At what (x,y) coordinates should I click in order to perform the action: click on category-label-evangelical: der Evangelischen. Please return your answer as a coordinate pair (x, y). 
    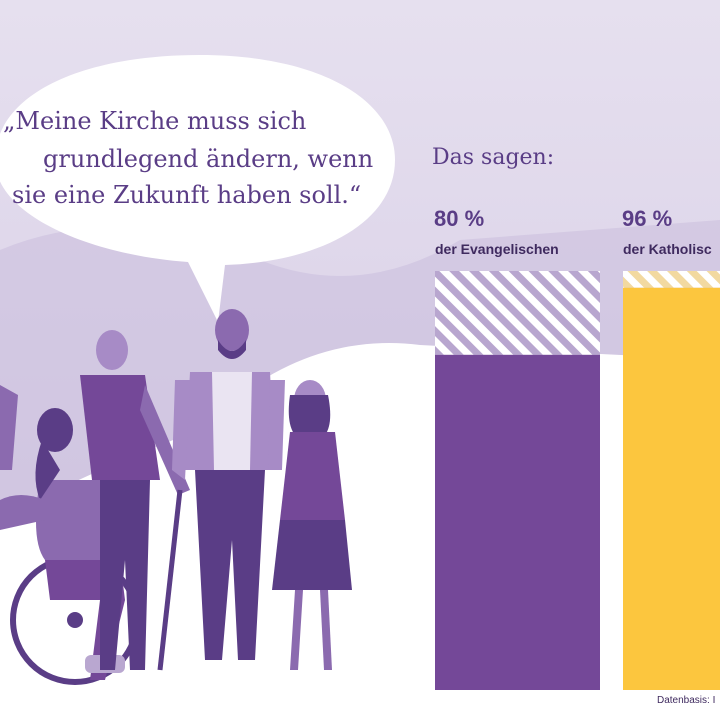
    Looking at the image, I should click on (497, 249).